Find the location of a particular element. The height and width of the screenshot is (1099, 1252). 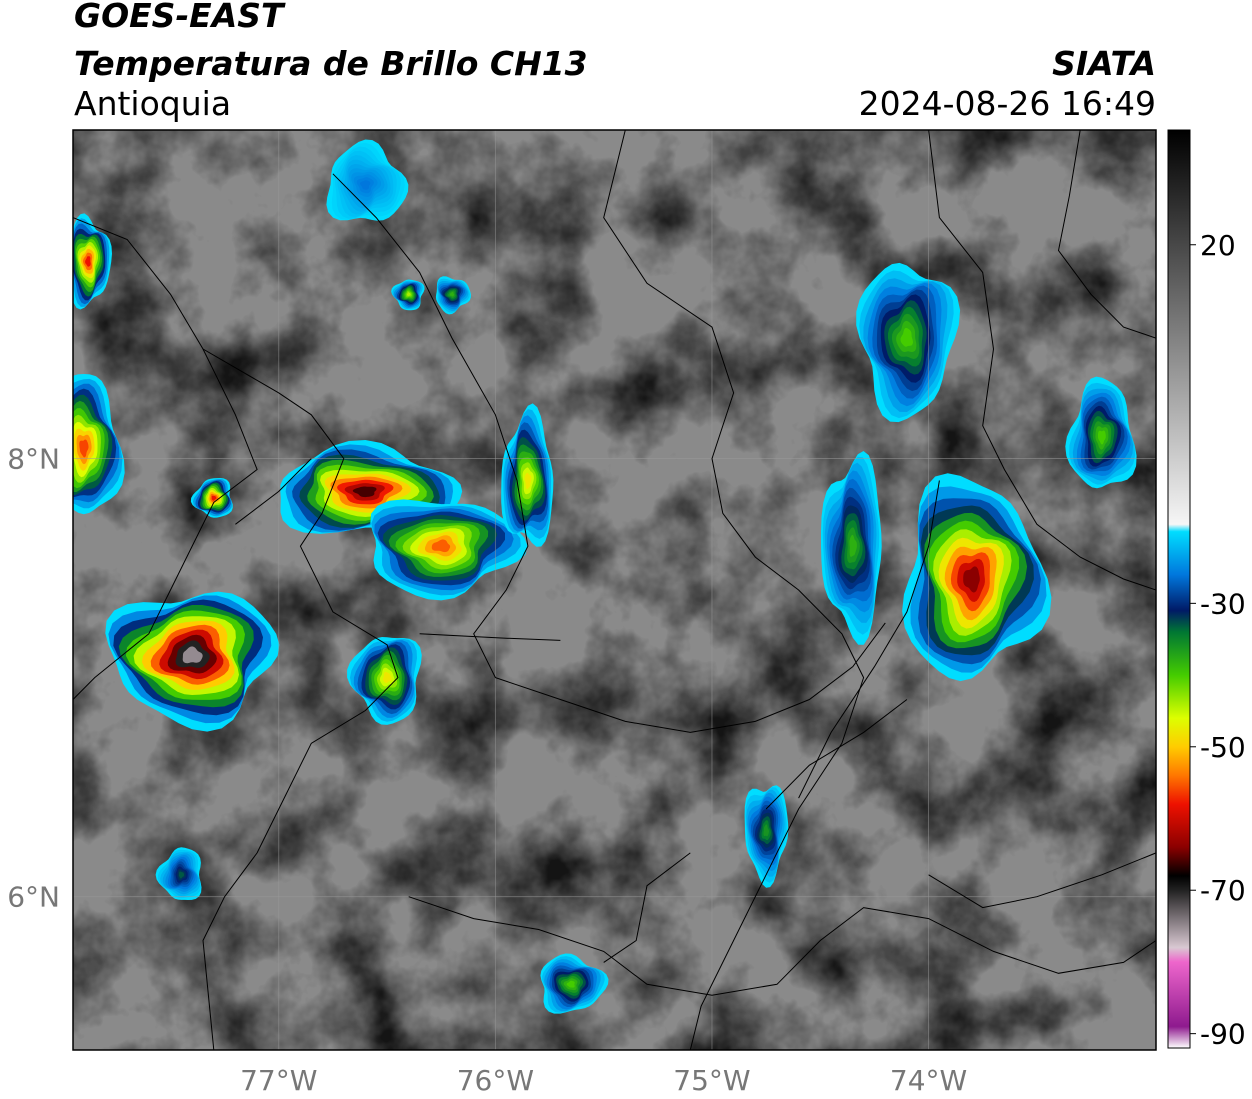

storm-cell-ne-band is located at coordinates (527, 475).